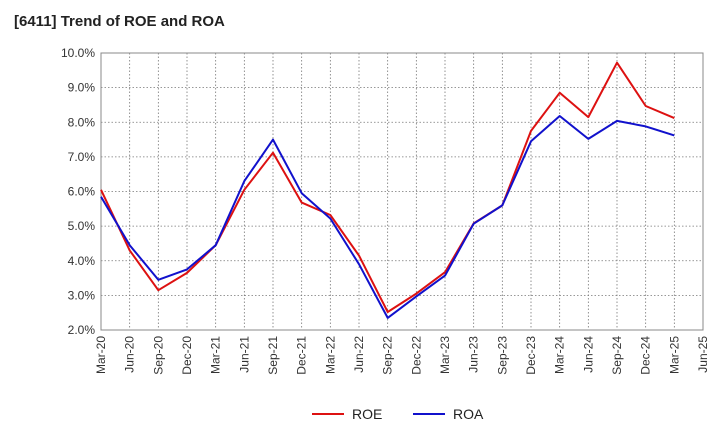  I want to click on x-tick-label: Mar-20, so click(101, 355).